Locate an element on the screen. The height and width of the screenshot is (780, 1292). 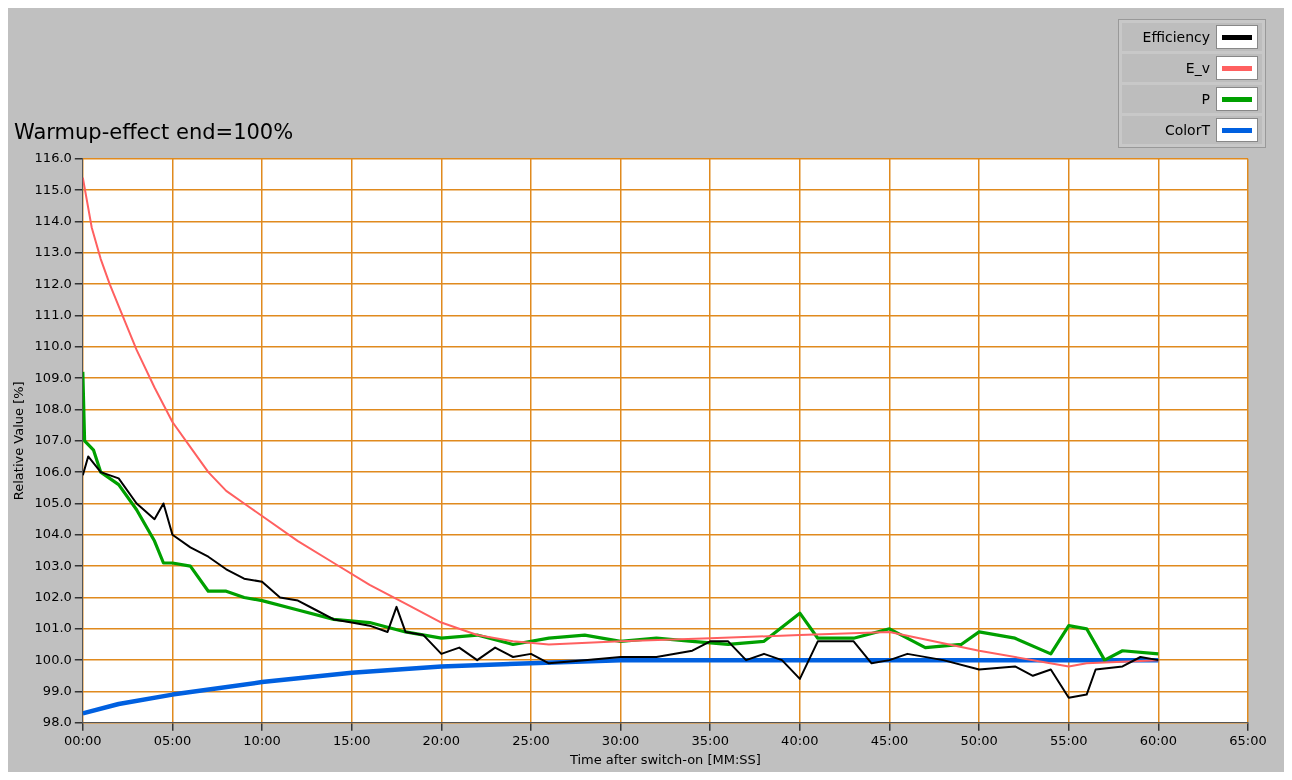
y-tick-label: 111.0 is located at coordinates (53, 314).